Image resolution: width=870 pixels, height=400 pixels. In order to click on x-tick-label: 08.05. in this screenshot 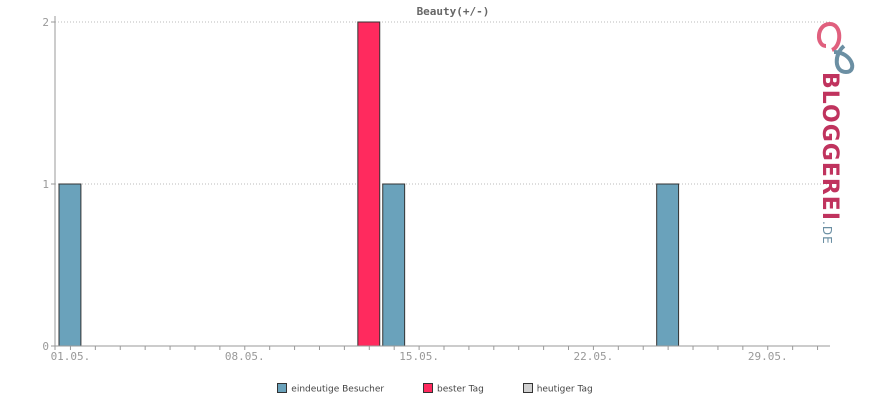, I will do `click(245, 356)`.